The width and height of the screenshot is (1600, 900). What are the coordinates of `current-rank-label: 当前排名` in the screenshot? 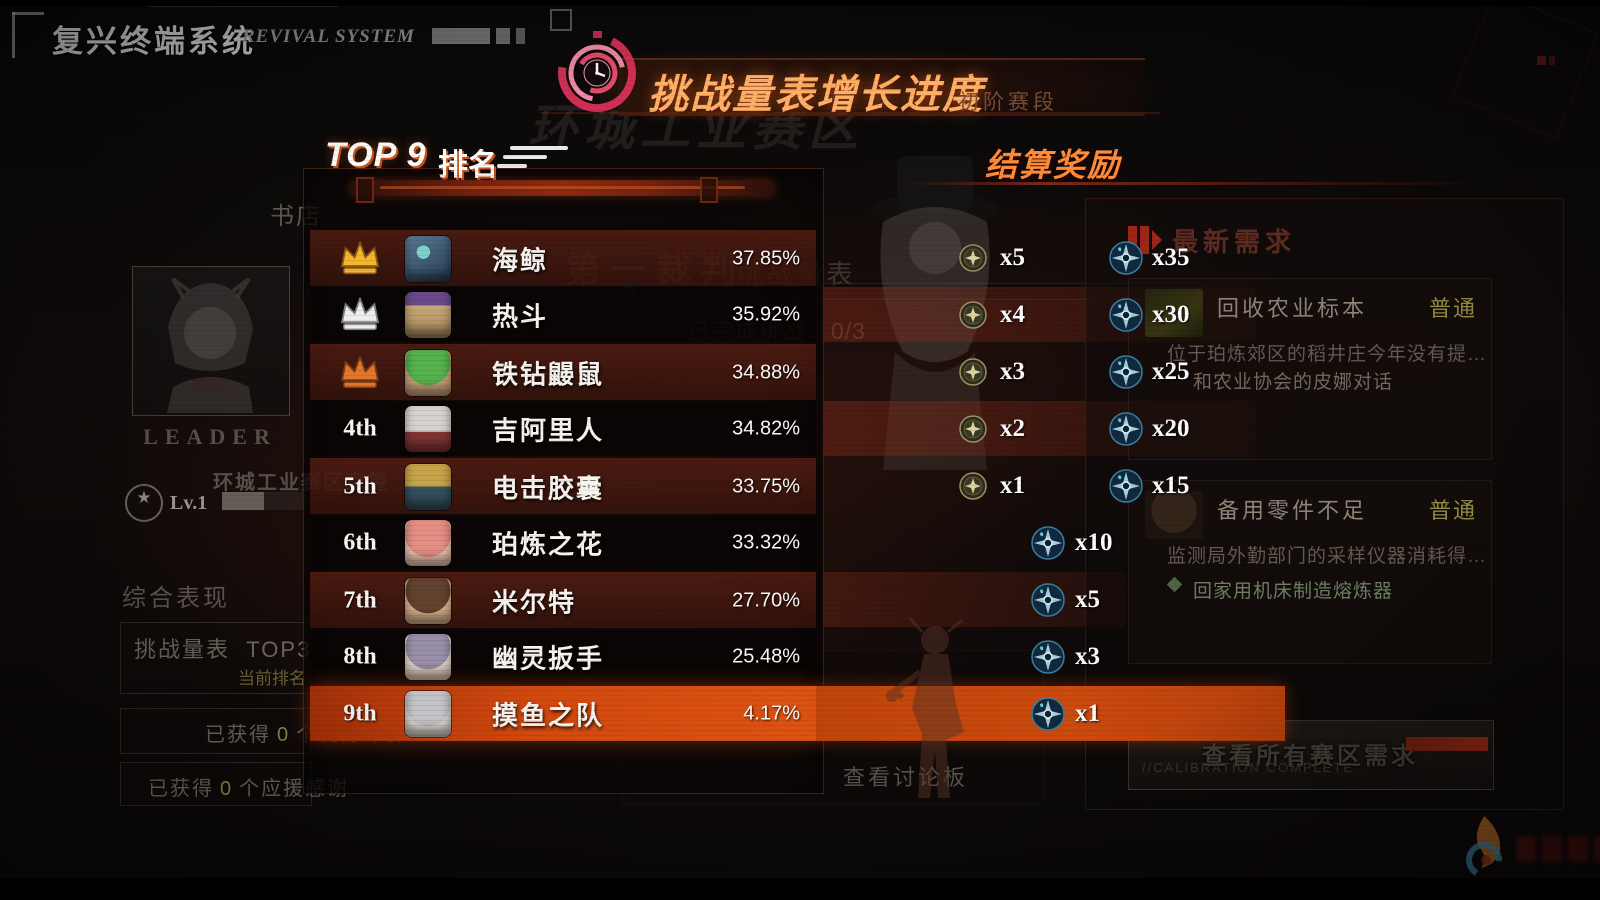 It's located at (272, 678).